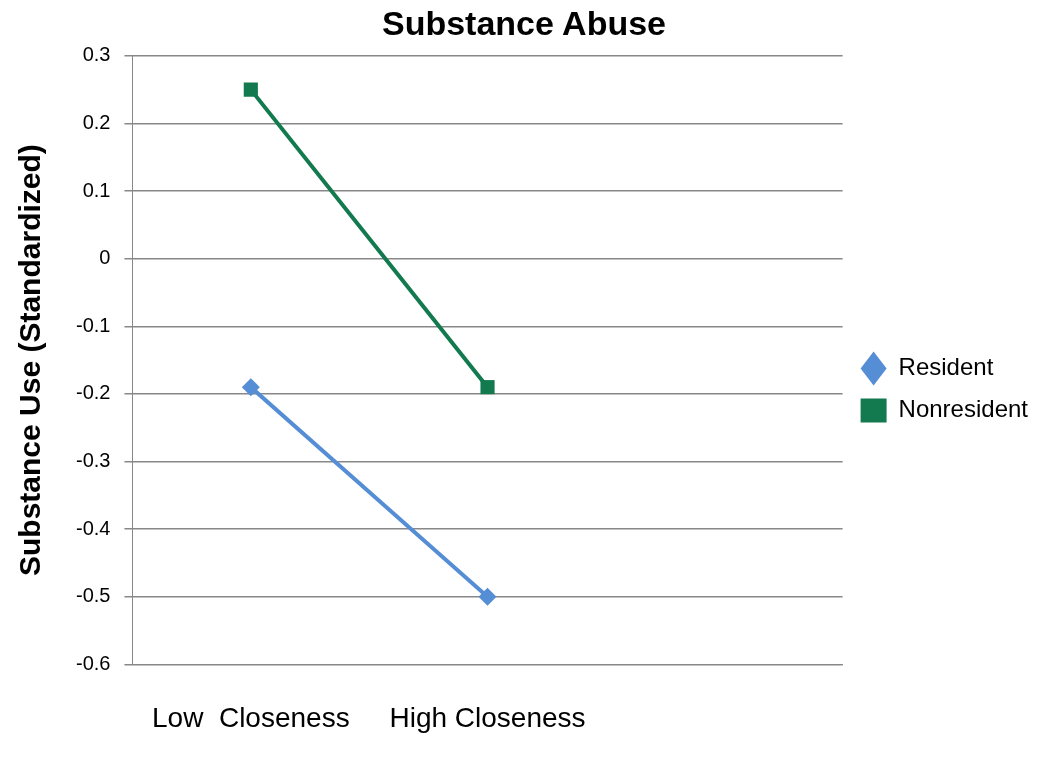 The width and height of the screenshot is (1043, 779). I want to click on y-tick-label: -0.2, so click(93, 392).